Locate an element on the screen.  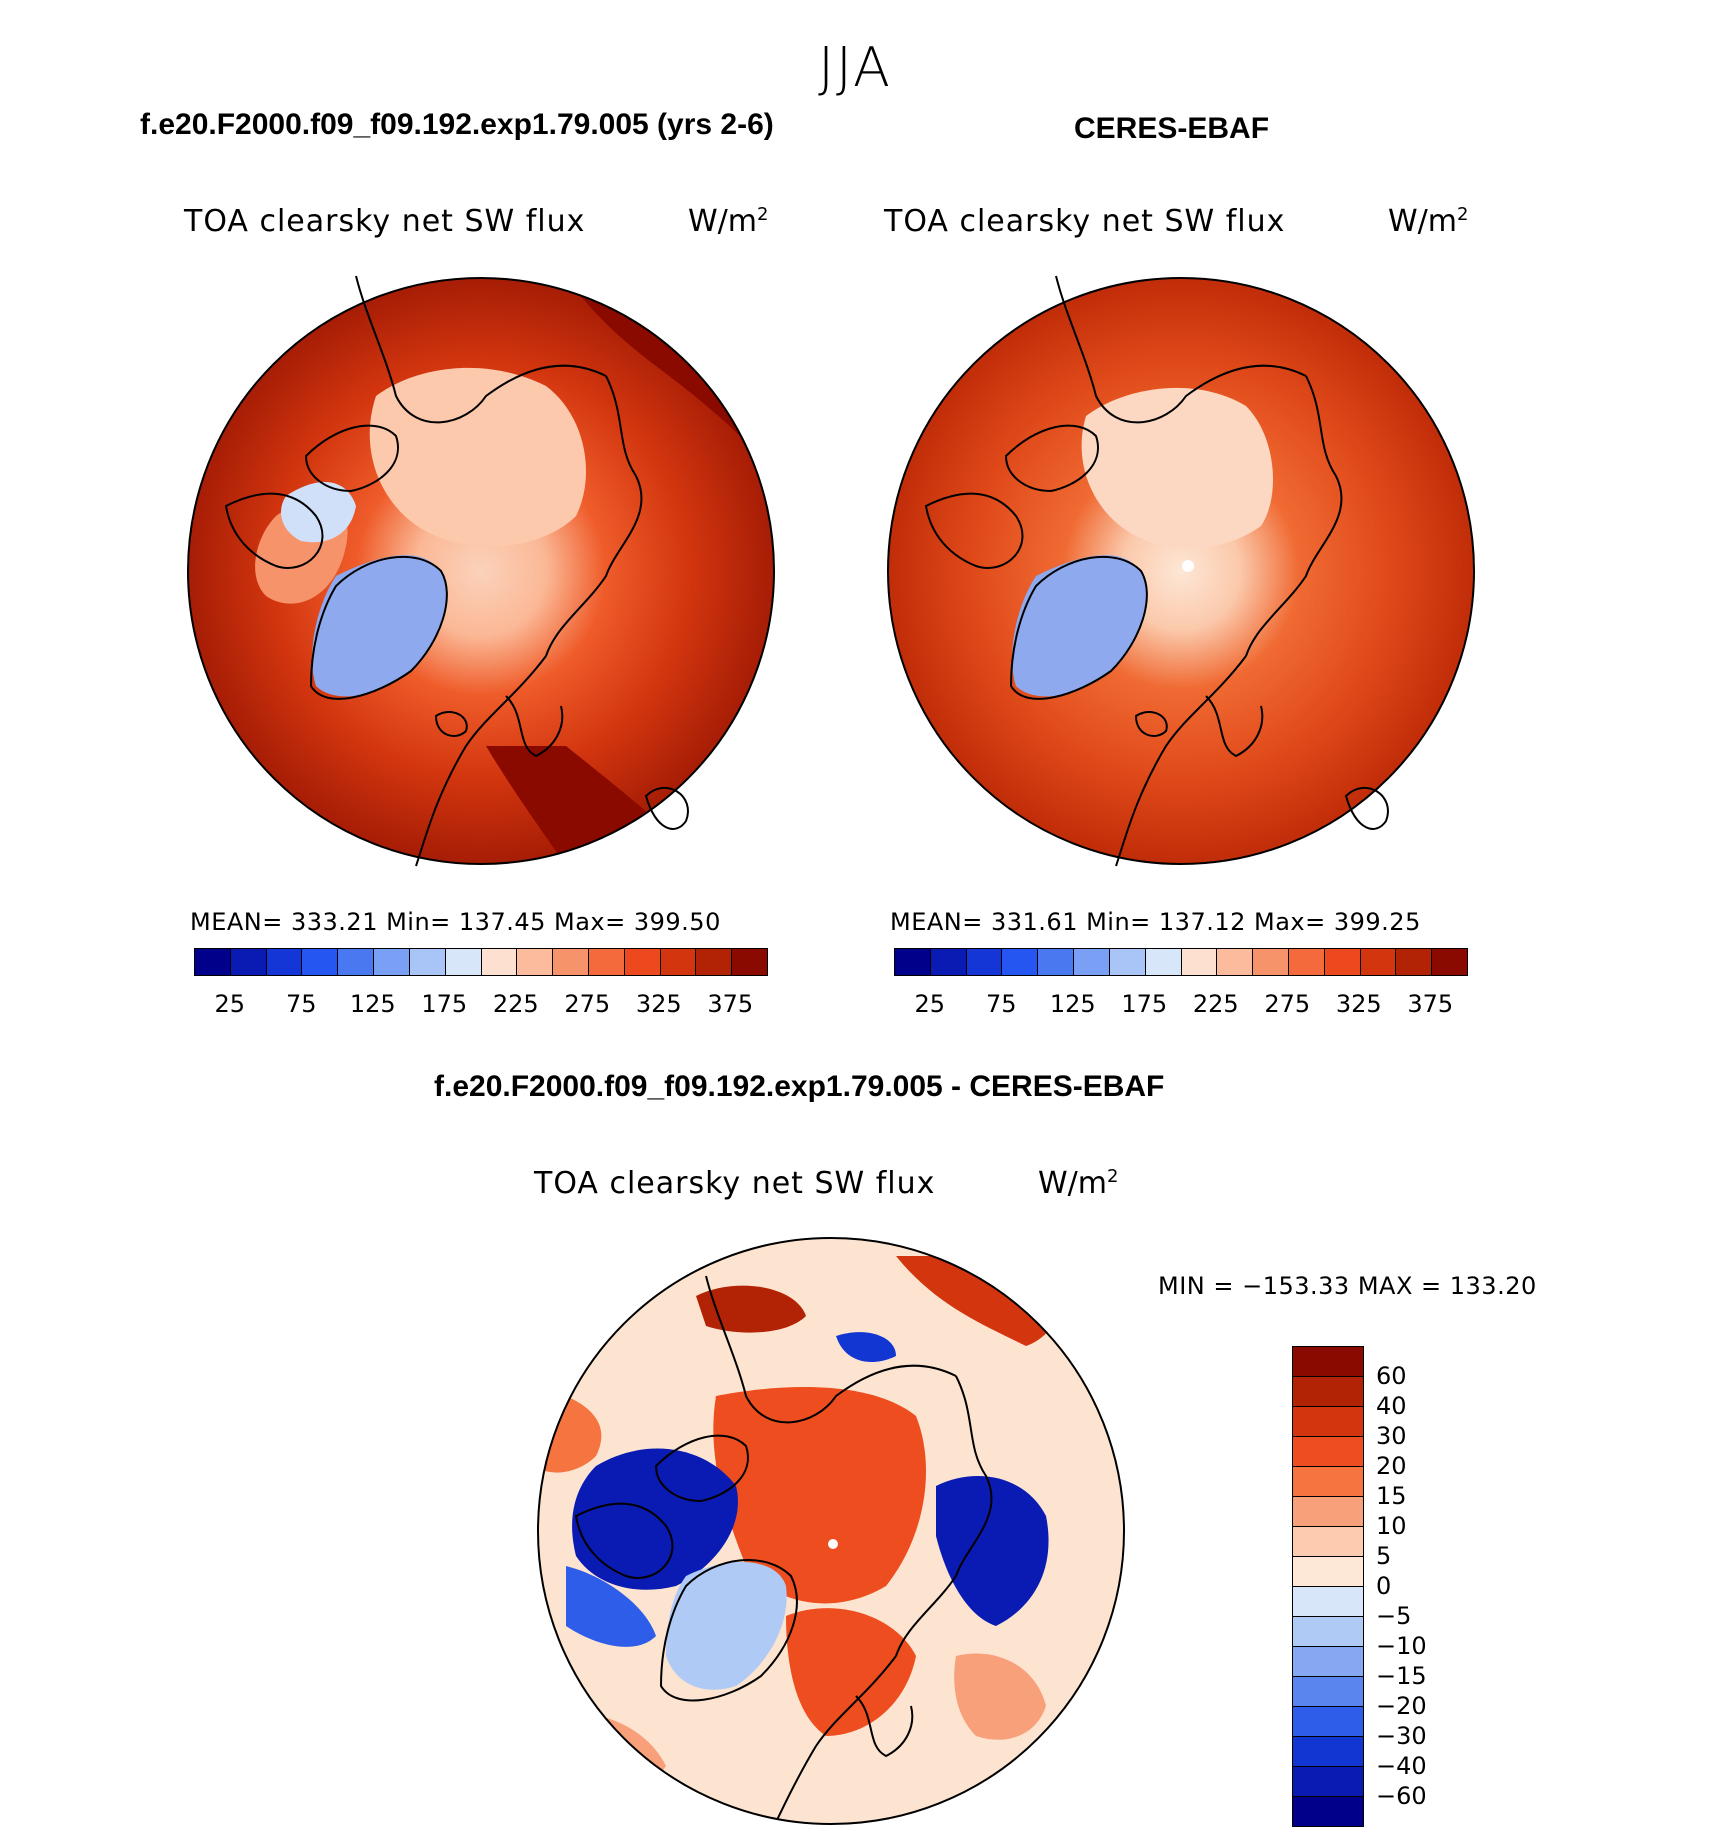
colorbar-tick-label: −10 is located at coordinates (1401, 1646).